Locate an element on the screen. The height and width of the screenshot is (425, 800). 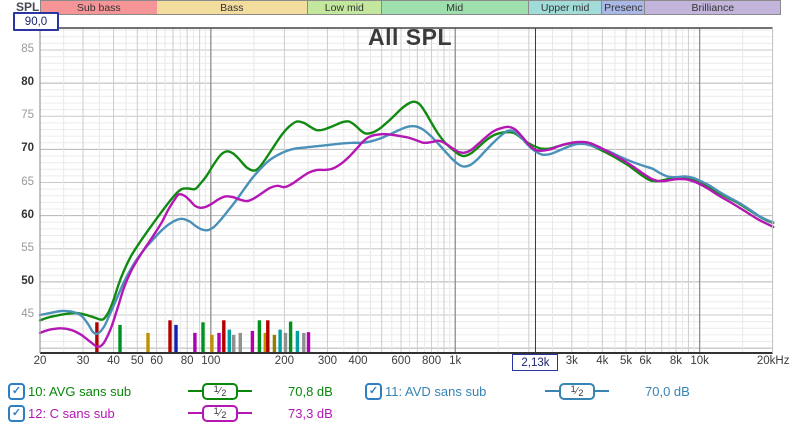
legend-row: ✓ 12: C sans sub 1 ⁄ 2 73,3 dB is located at coordinates (184, 413).